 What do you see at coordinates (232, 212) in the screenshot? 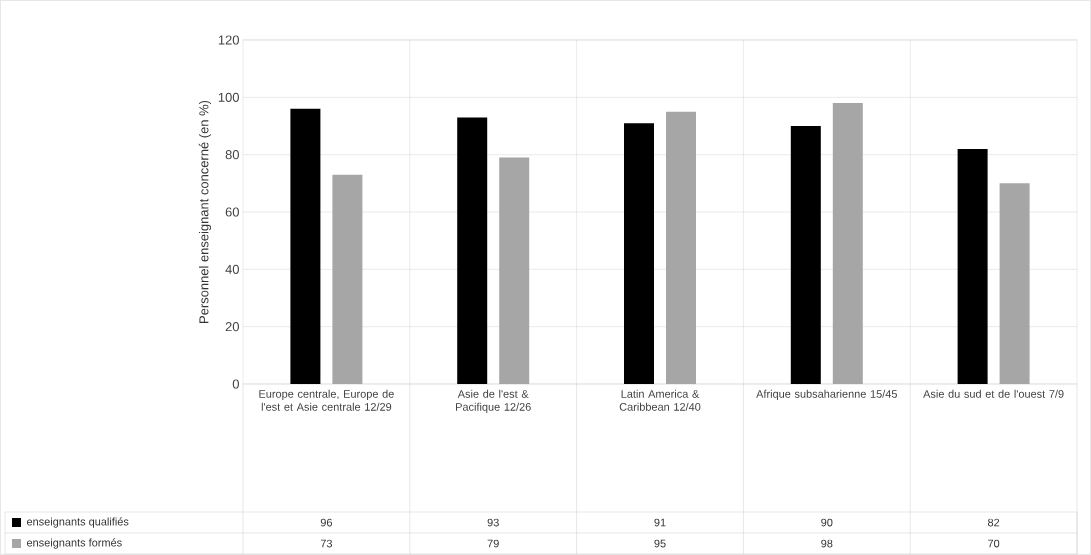
I see `y-tick-label: 60` at bounding box center [232, 212].